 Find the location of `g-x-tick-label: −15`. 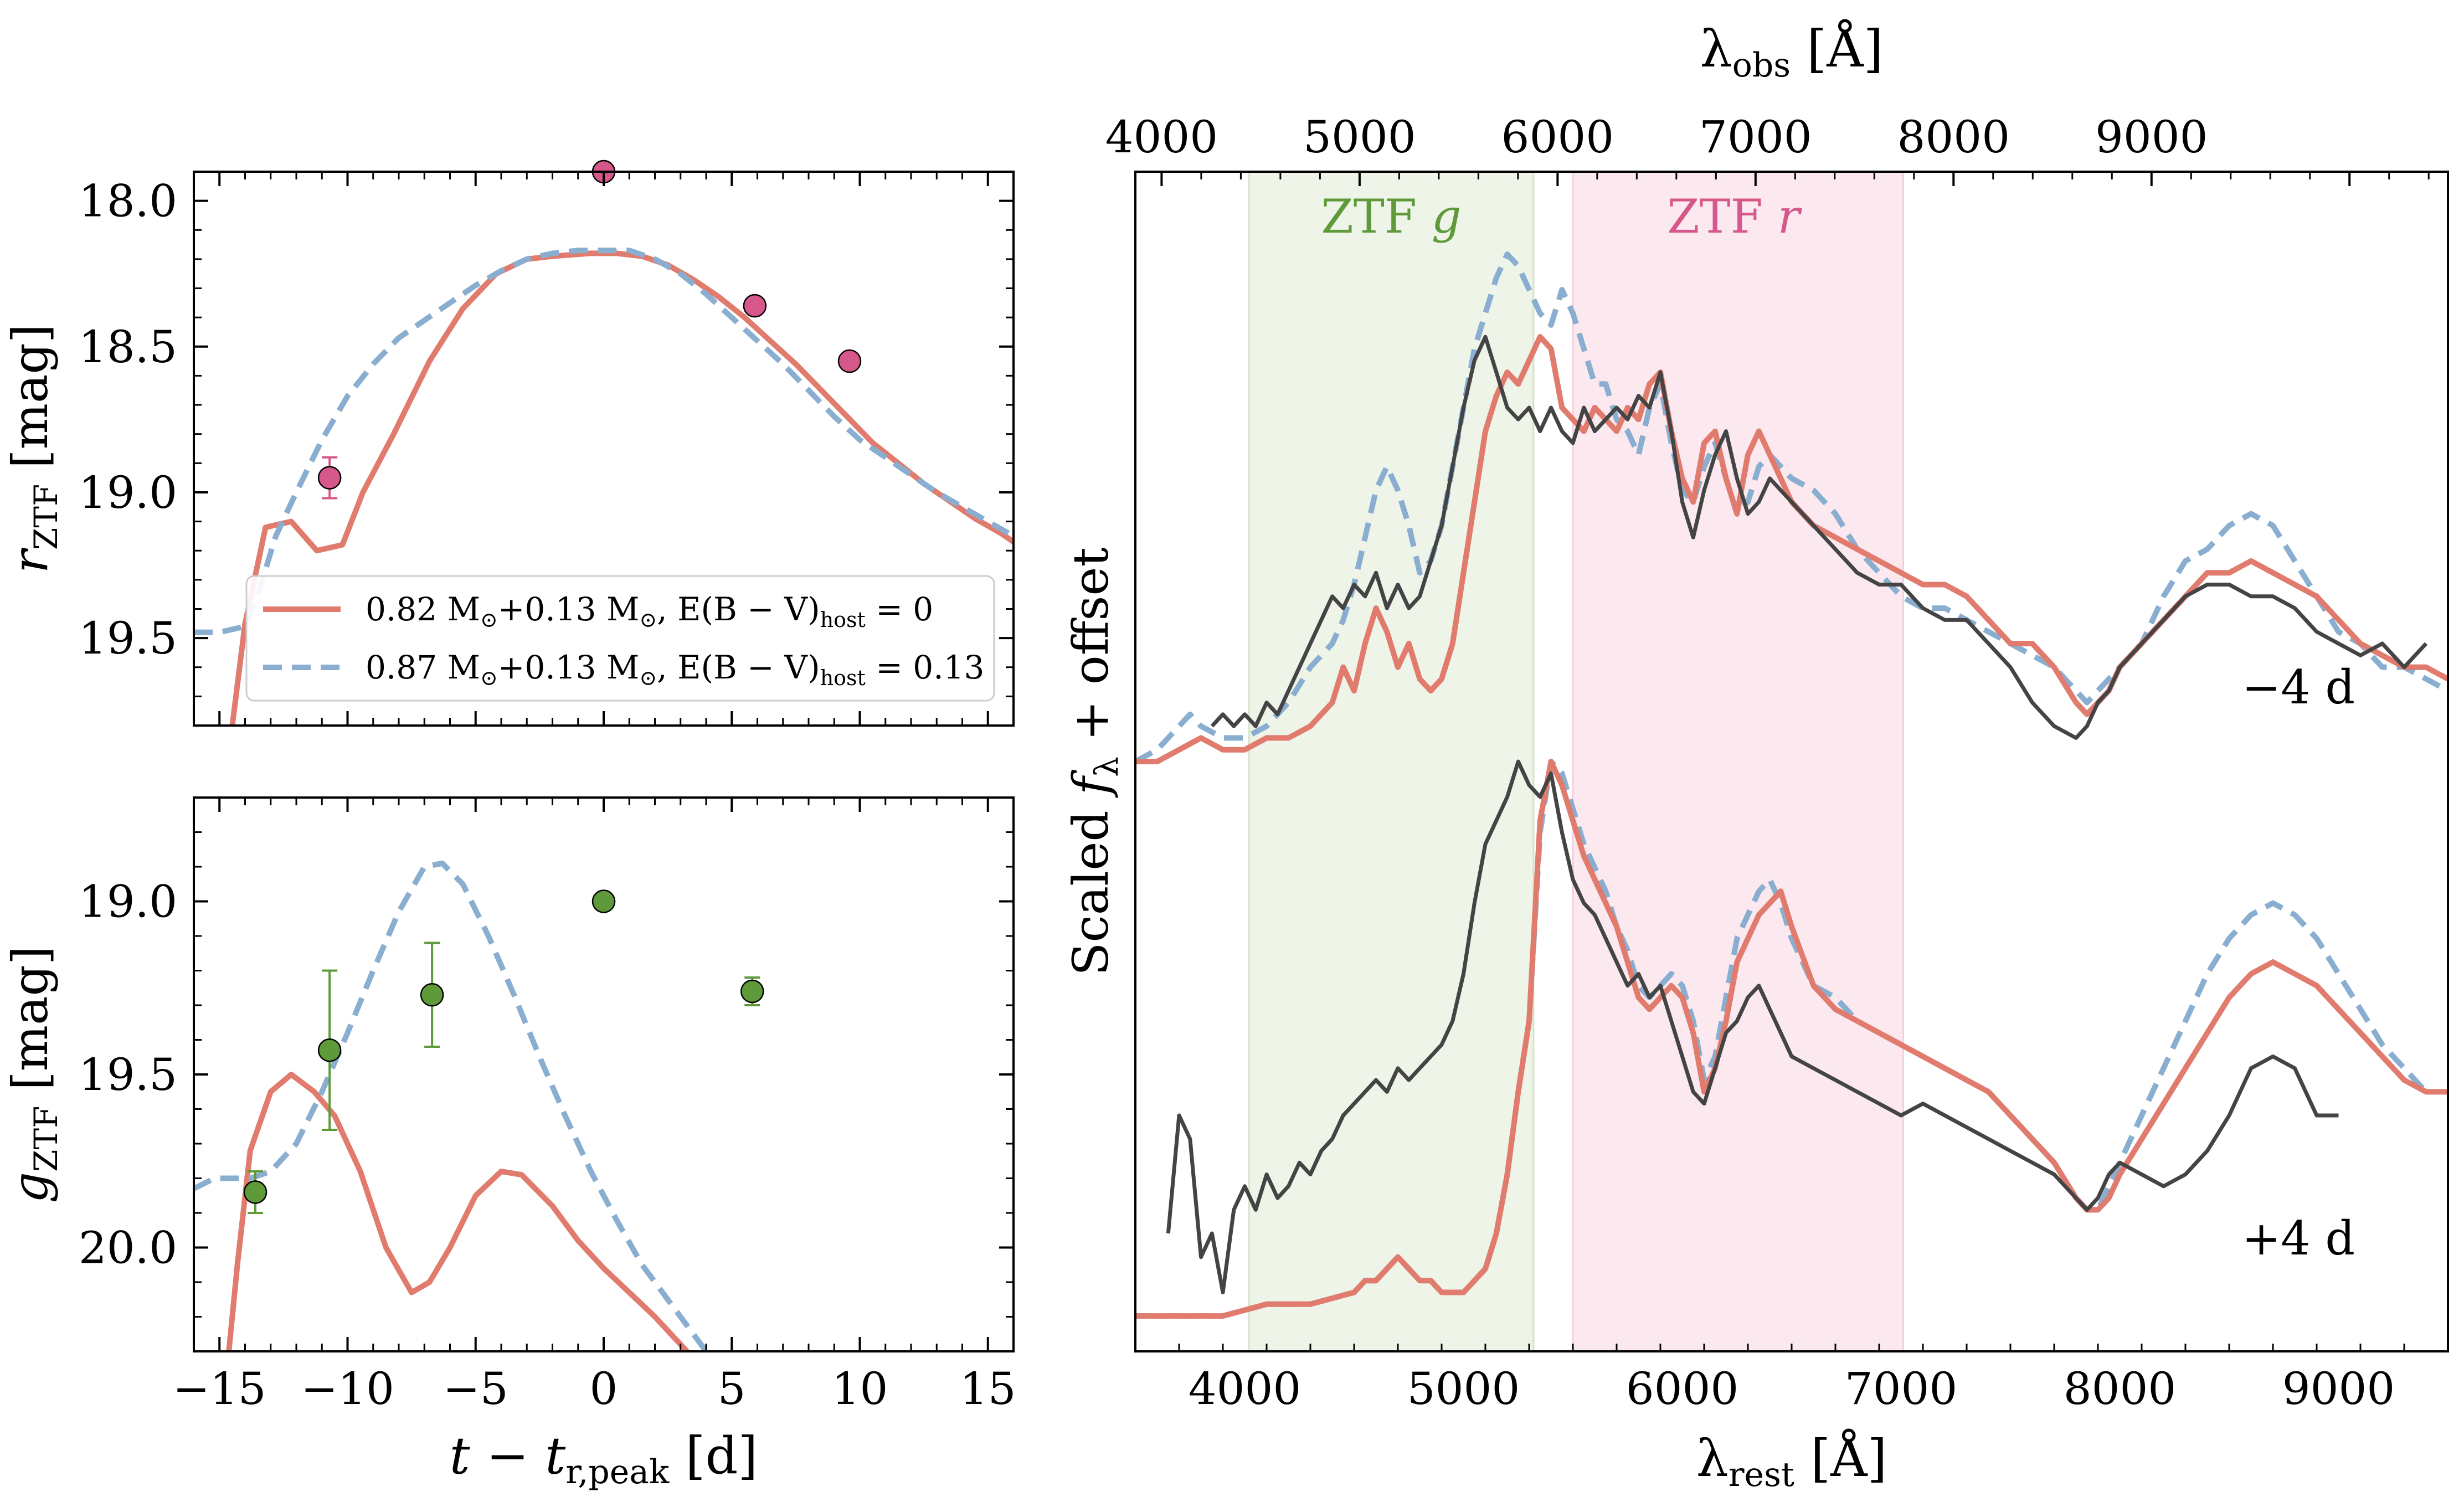

g-x-tick-label: −15 is located at coordinates (219, 1389).